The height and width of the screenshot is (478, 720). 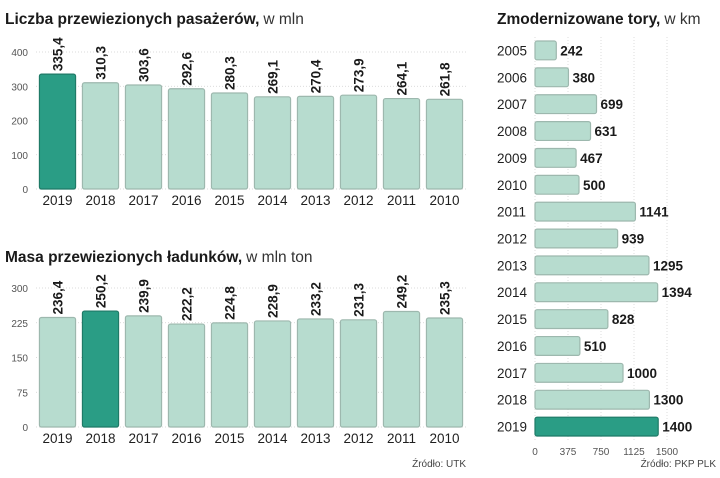 I want to click on cargo-category-label: 2016, so click(x=186, y=438).